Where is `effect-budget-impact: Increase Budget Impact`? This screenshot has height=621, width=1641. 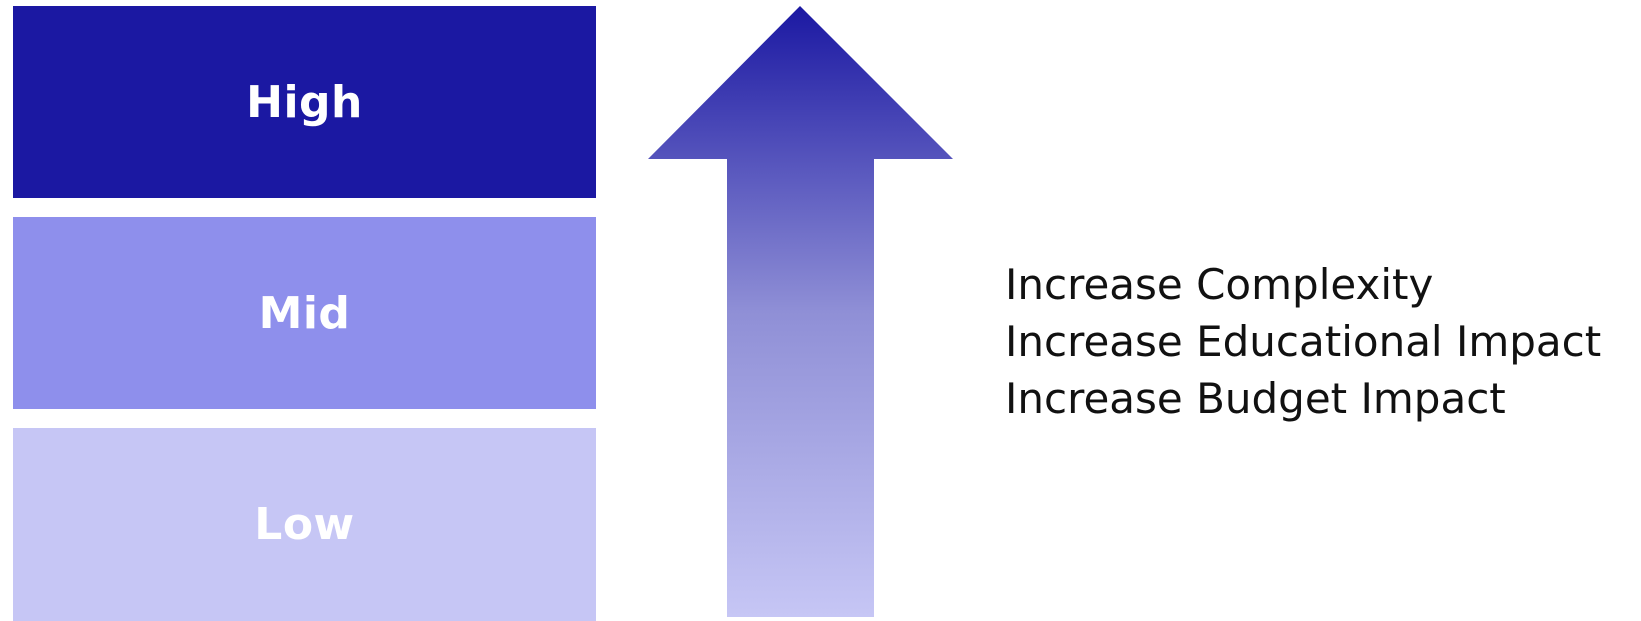 effect-budget-impact: Increase Budget Impact is located at coordinates (1255, 398).